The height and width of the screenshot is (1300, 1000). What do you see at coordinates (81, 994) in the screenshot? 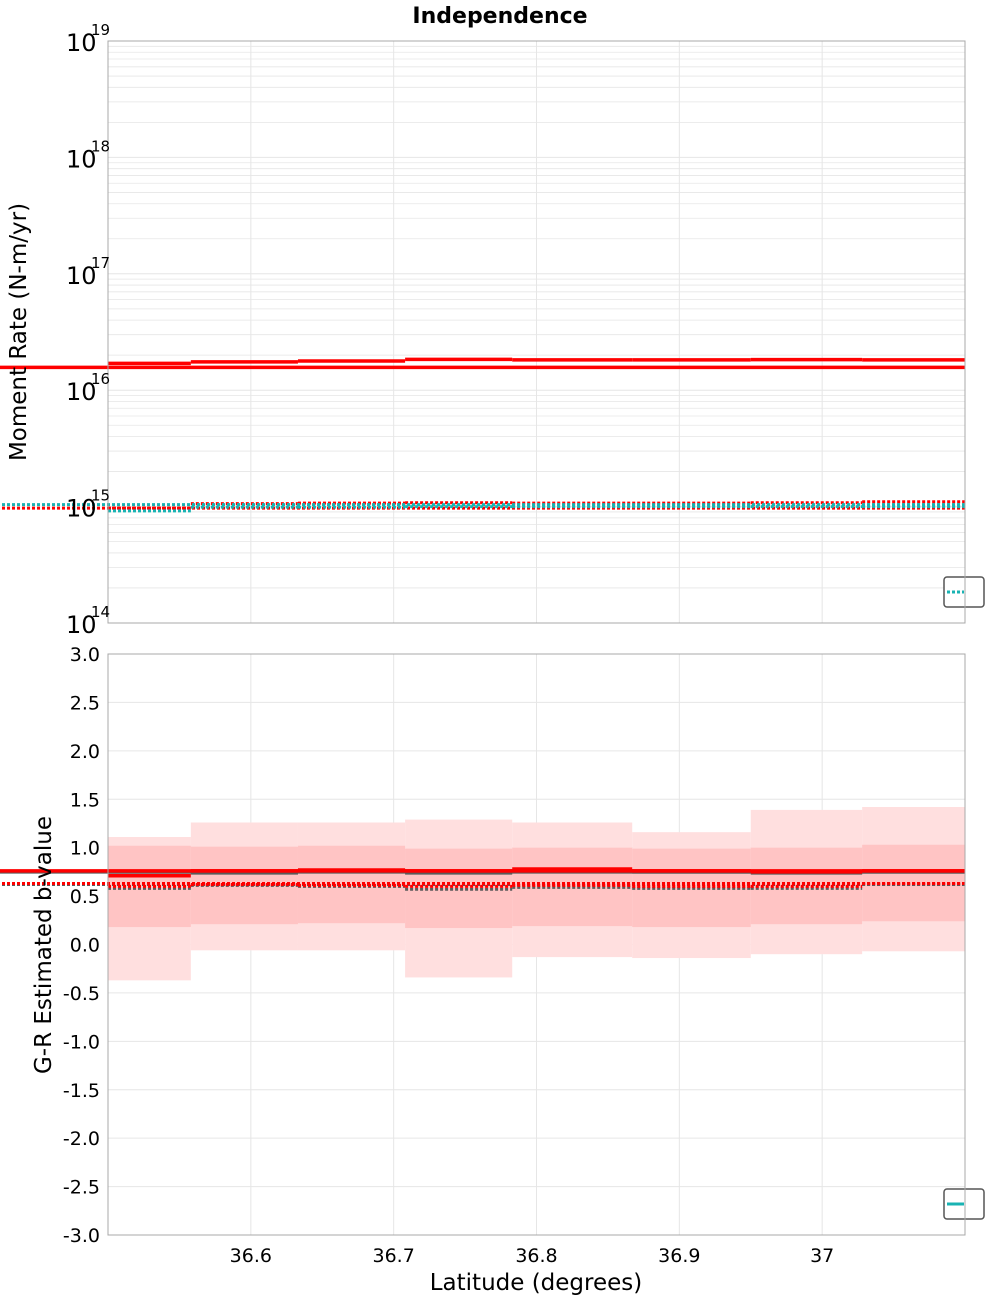
I see `b-value-y-tick-label: -0.5` at bounding box center [81, 994].